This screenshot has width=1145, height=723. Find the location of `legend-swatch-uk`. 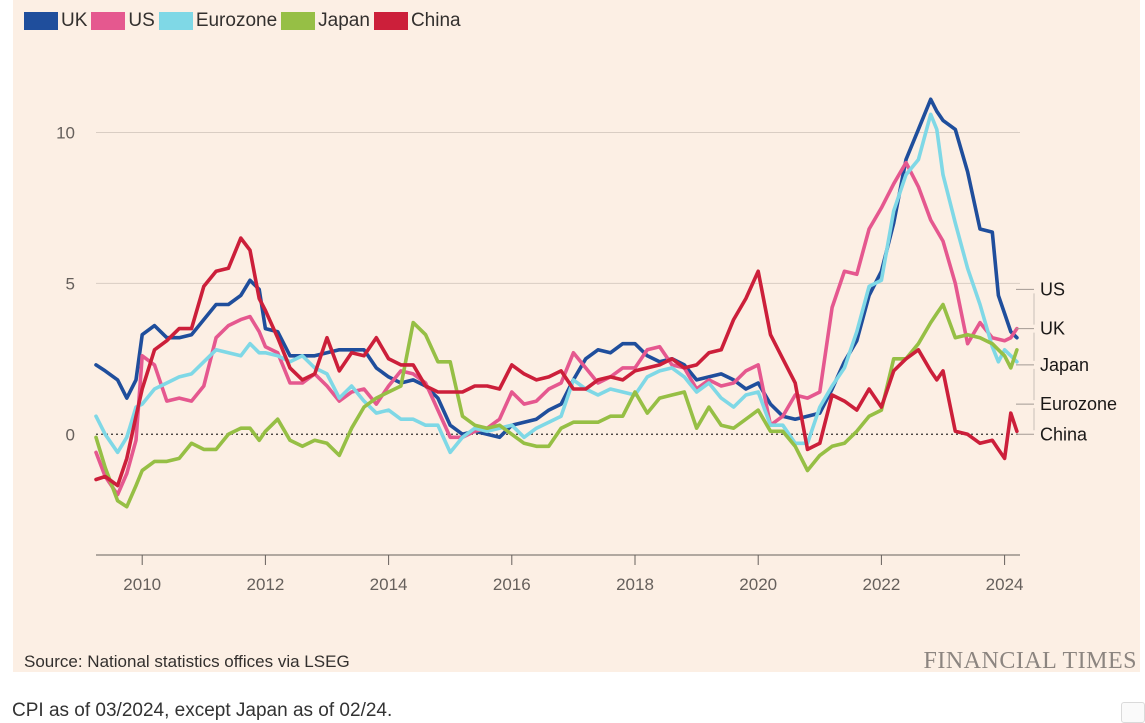

legend-swatch-uk is located at coordinates (41, 21).